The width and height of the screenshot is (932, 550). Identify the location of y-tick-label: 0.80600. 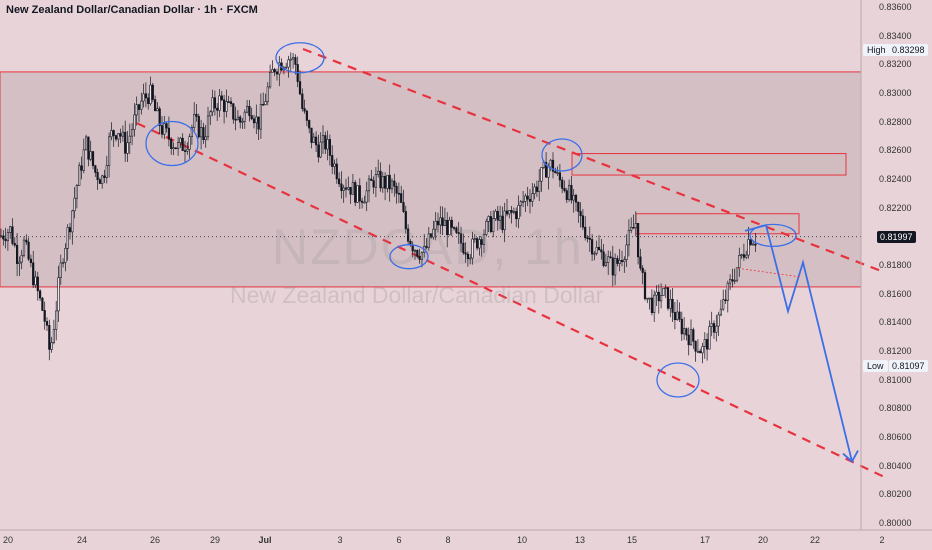
(895, 436).